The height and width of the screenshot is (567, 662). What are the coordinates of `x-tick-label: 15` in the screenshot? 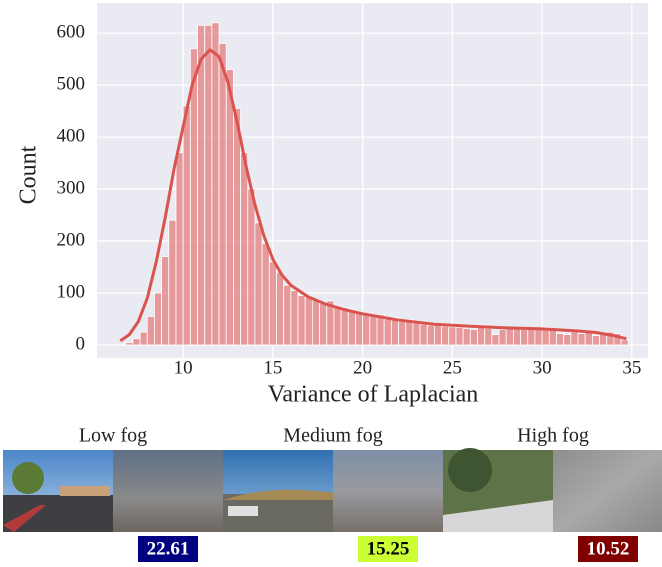 It's located at (272, 367).